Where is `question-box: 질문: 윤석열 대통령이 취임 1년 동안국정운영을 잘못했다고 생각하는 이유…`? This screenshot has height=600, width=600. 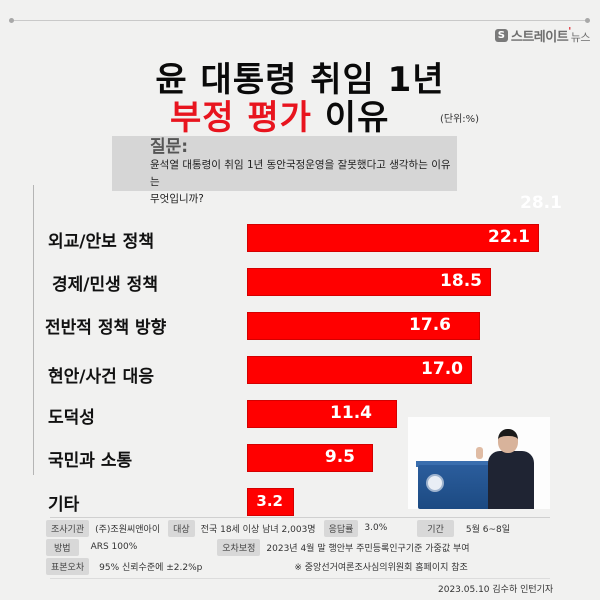
question-box: 질문: 윤석열 대통령이 취임 1년 동안국정운영을 잘못했다고 생각하는 이유… is located at coordinates (284, 170).